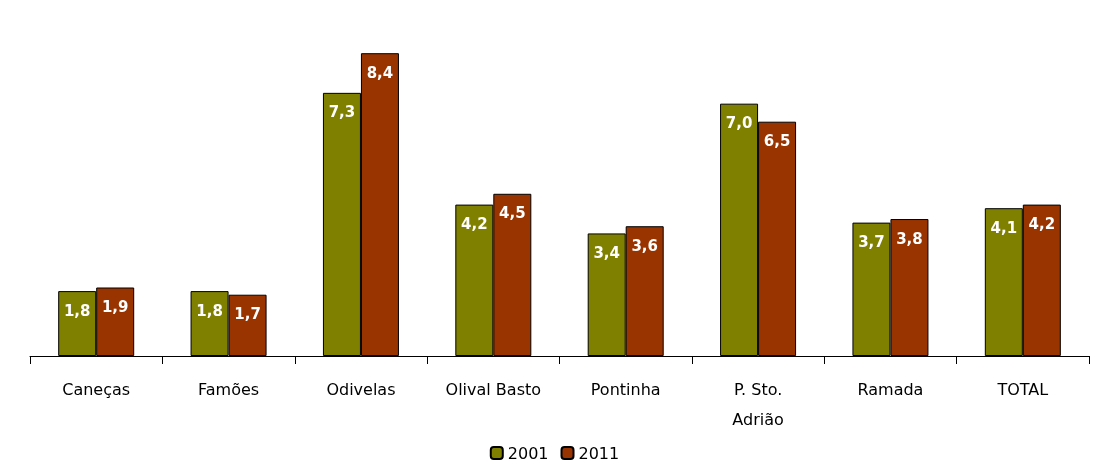 Image resolution: width=1109 pixels, height=468 pixels. Describe the element at coordinates (528, 453) in the screenshot. I see `legend-label: 2001` at that location.